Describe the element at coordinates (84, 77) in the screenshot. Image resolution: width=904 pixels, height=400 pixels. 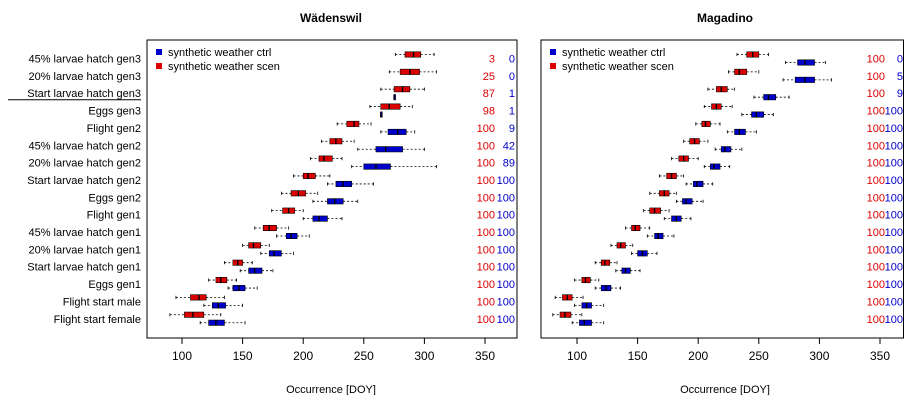
I see `category-label: 20% larvae hatch gen3` at that location.